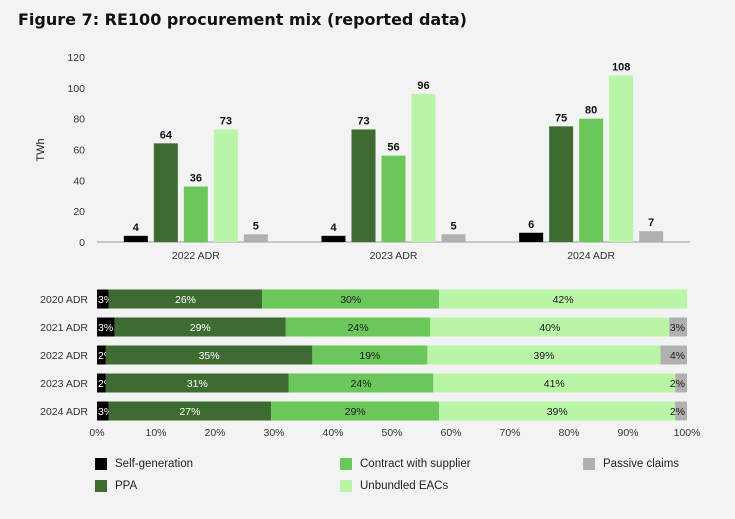 Image resolution: width=735 pixels, height=519 pixels. What do you see at coordinates (96, 433) in the screenshot?
I see `x-tick-label: 0%` at bounding box center [96, 433].